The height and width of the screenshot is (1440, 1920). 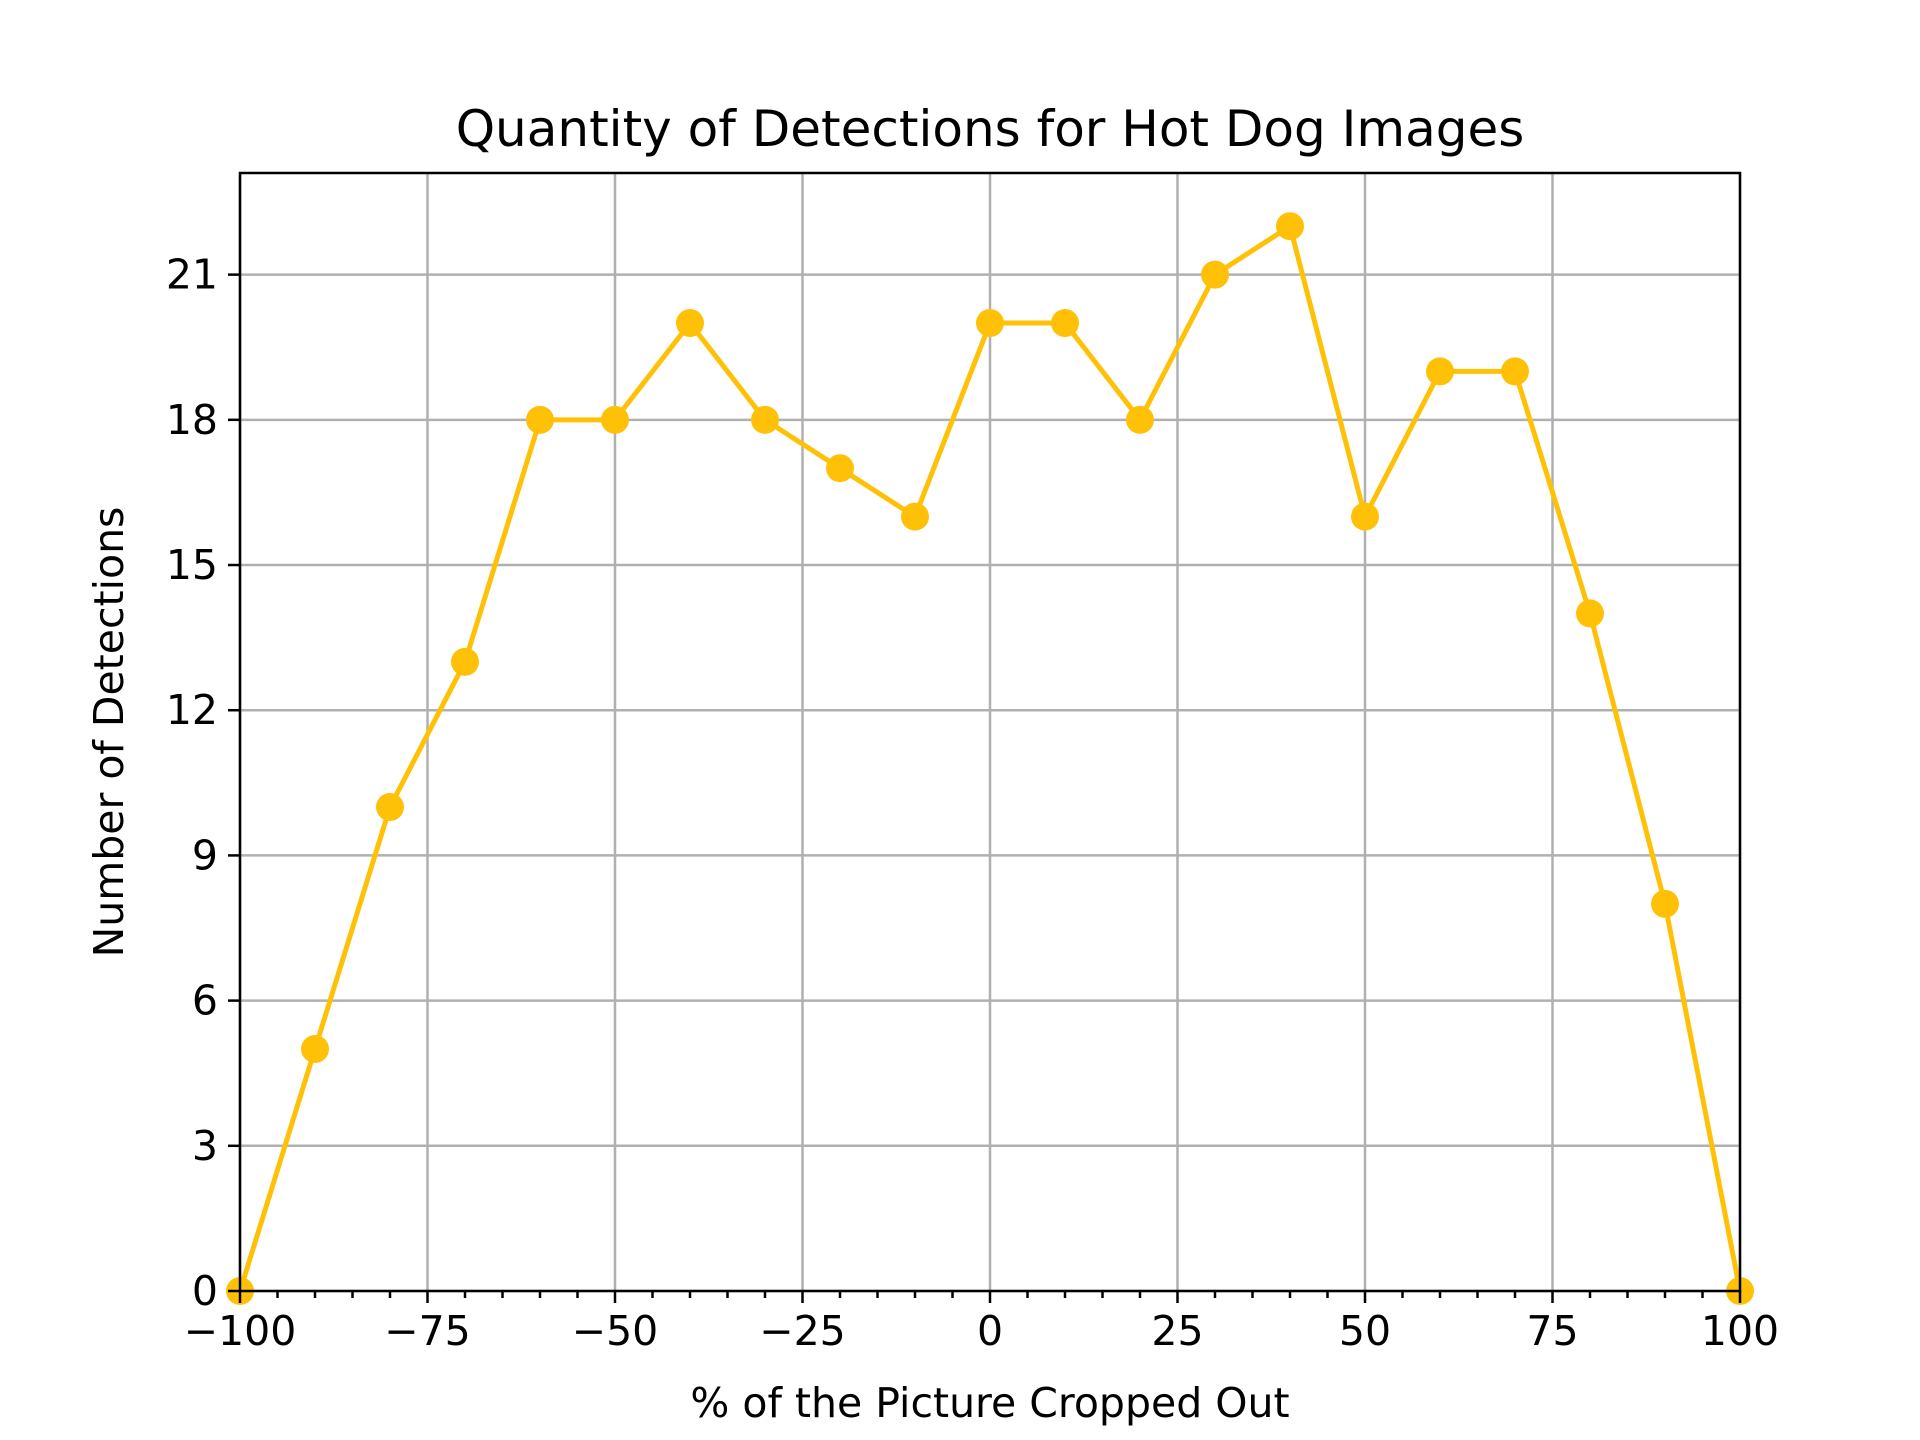 What do you see at coordinates (989, 1403) in the screenshot?
I see `x-axis-label: % of the Picture Cropped Out` at bounding box center [989, 1403].